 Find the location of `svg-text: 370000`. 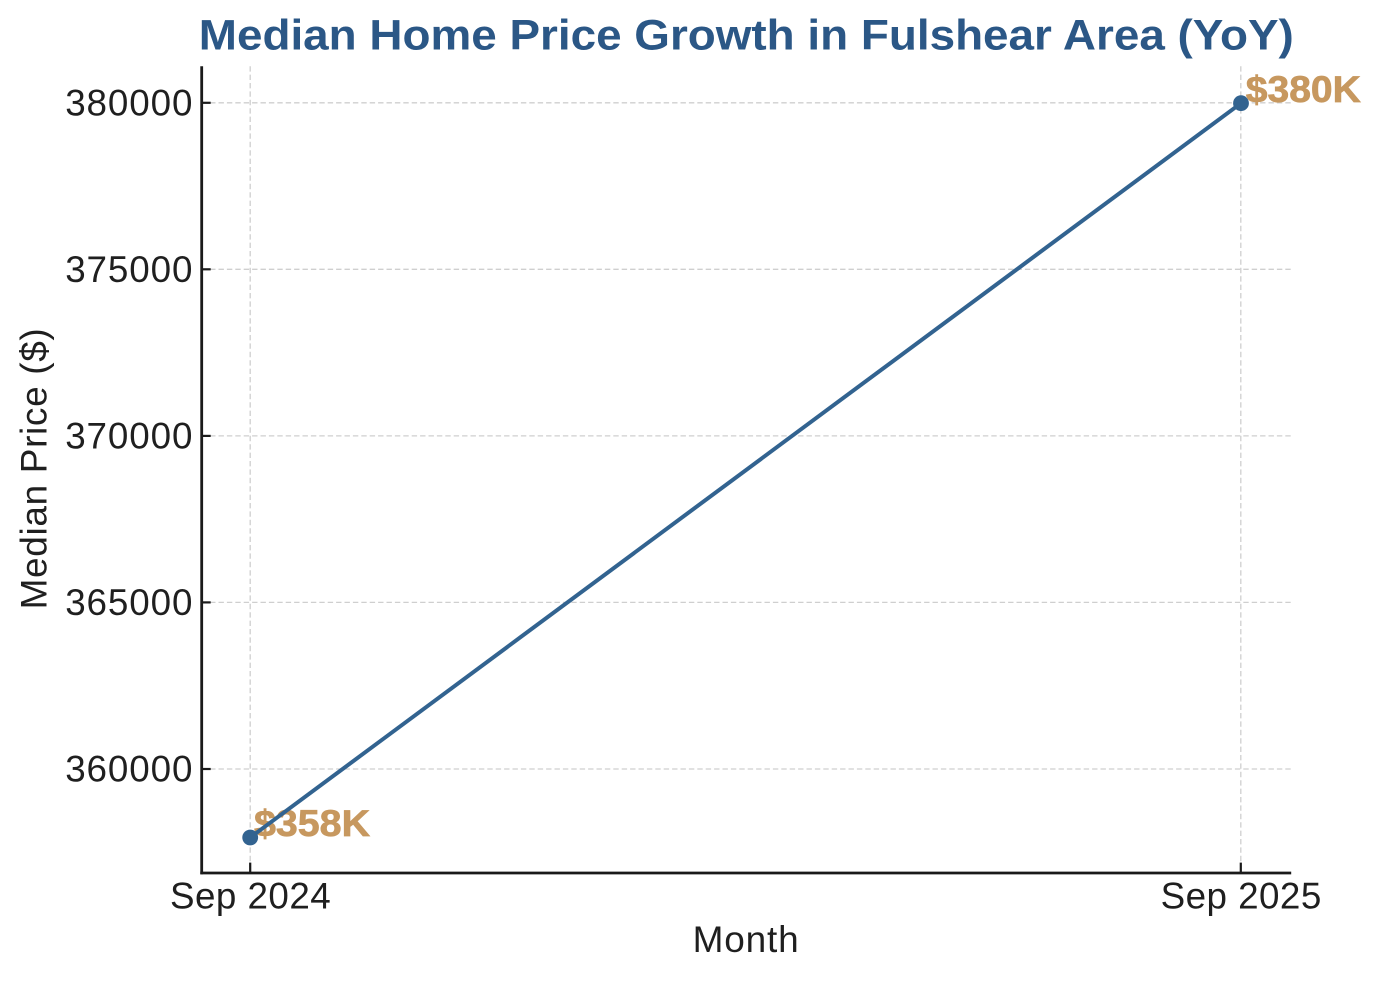

svg-text: 370000 is located at coordinates (129, 436).